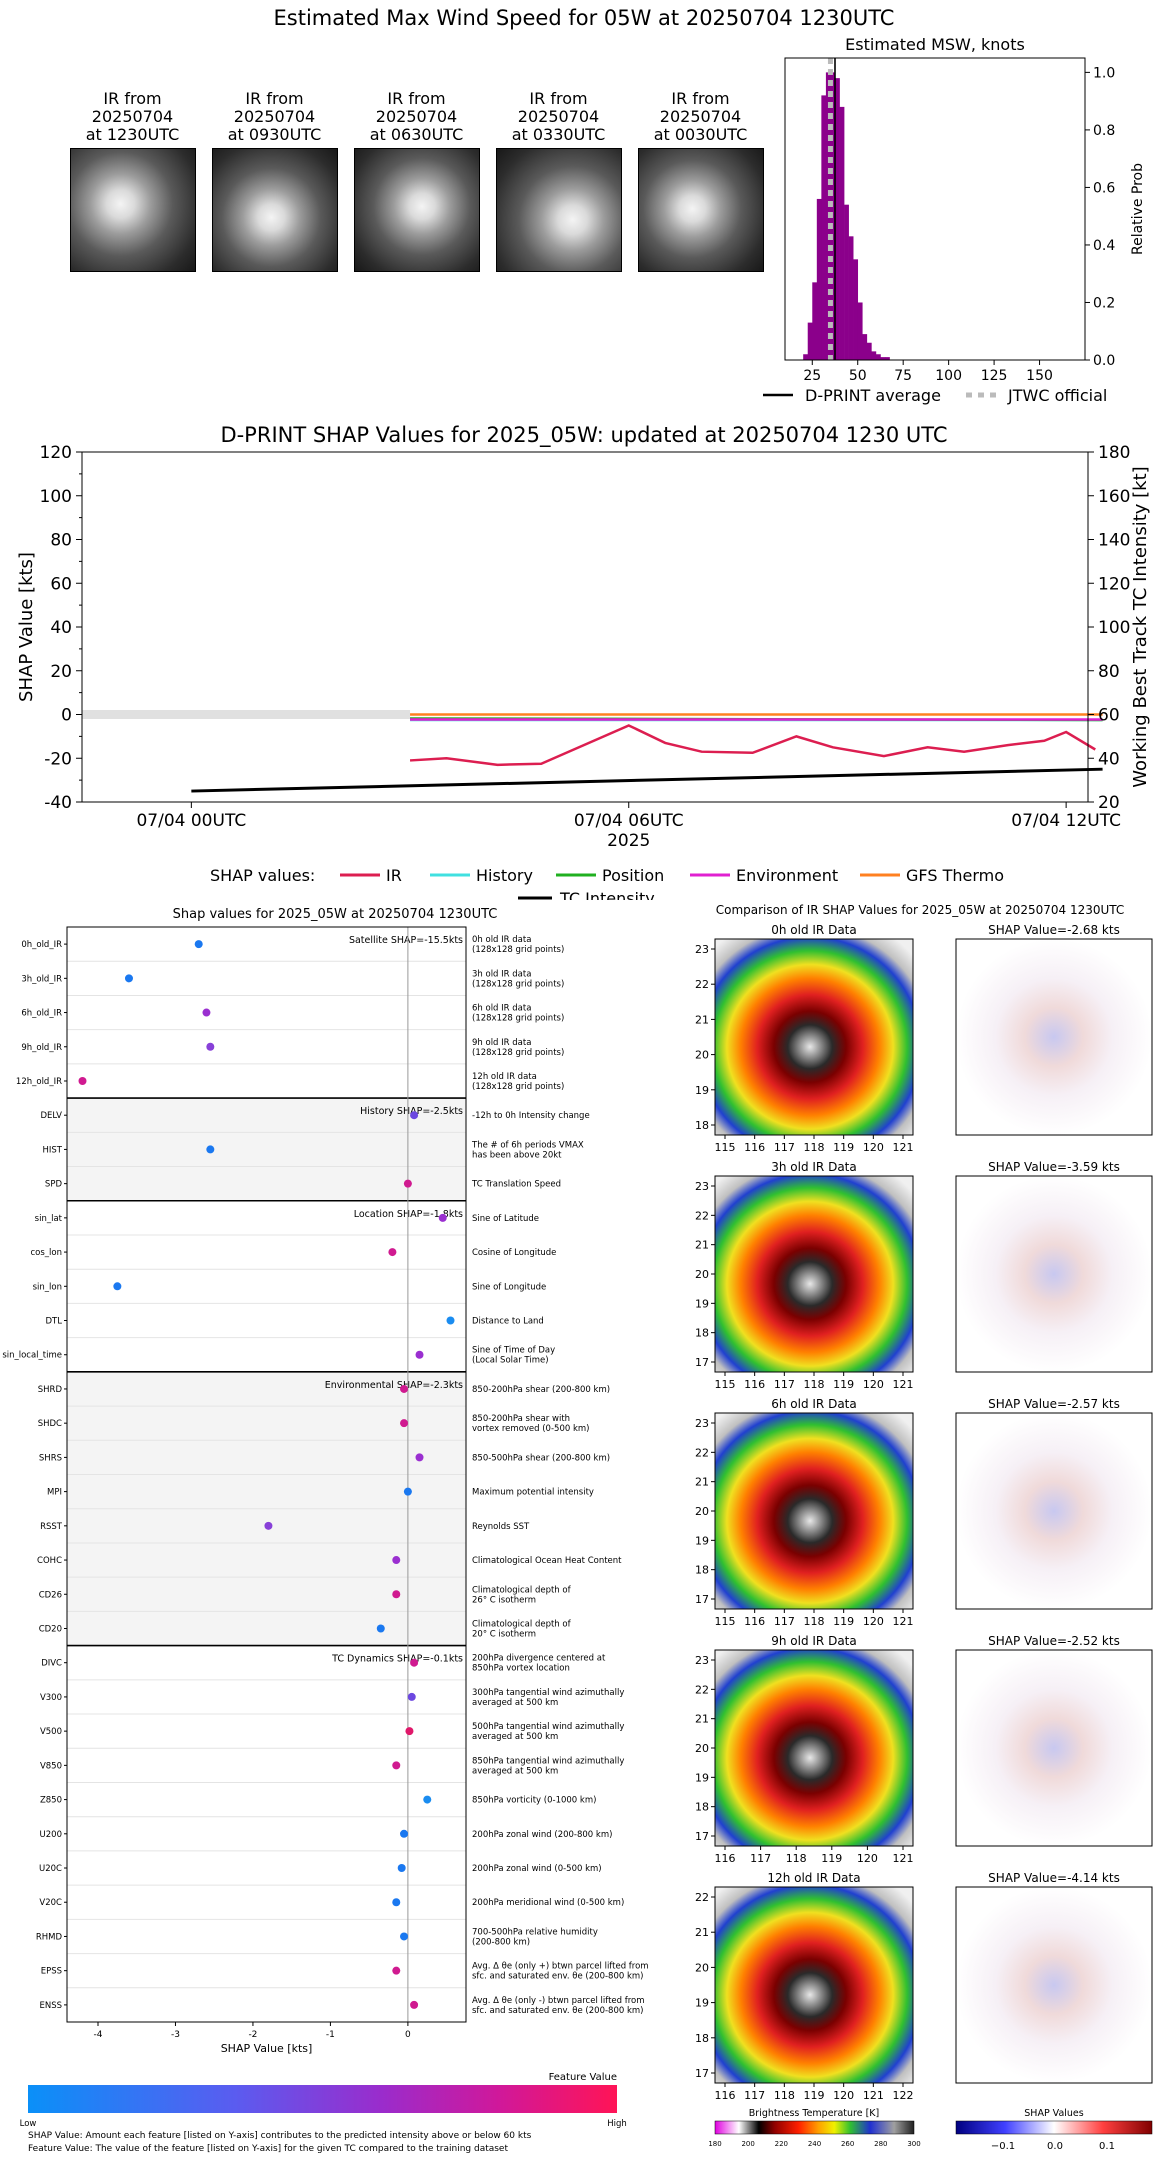  I want to click on ir-y-tick-label: 18, so click(702, 1807).